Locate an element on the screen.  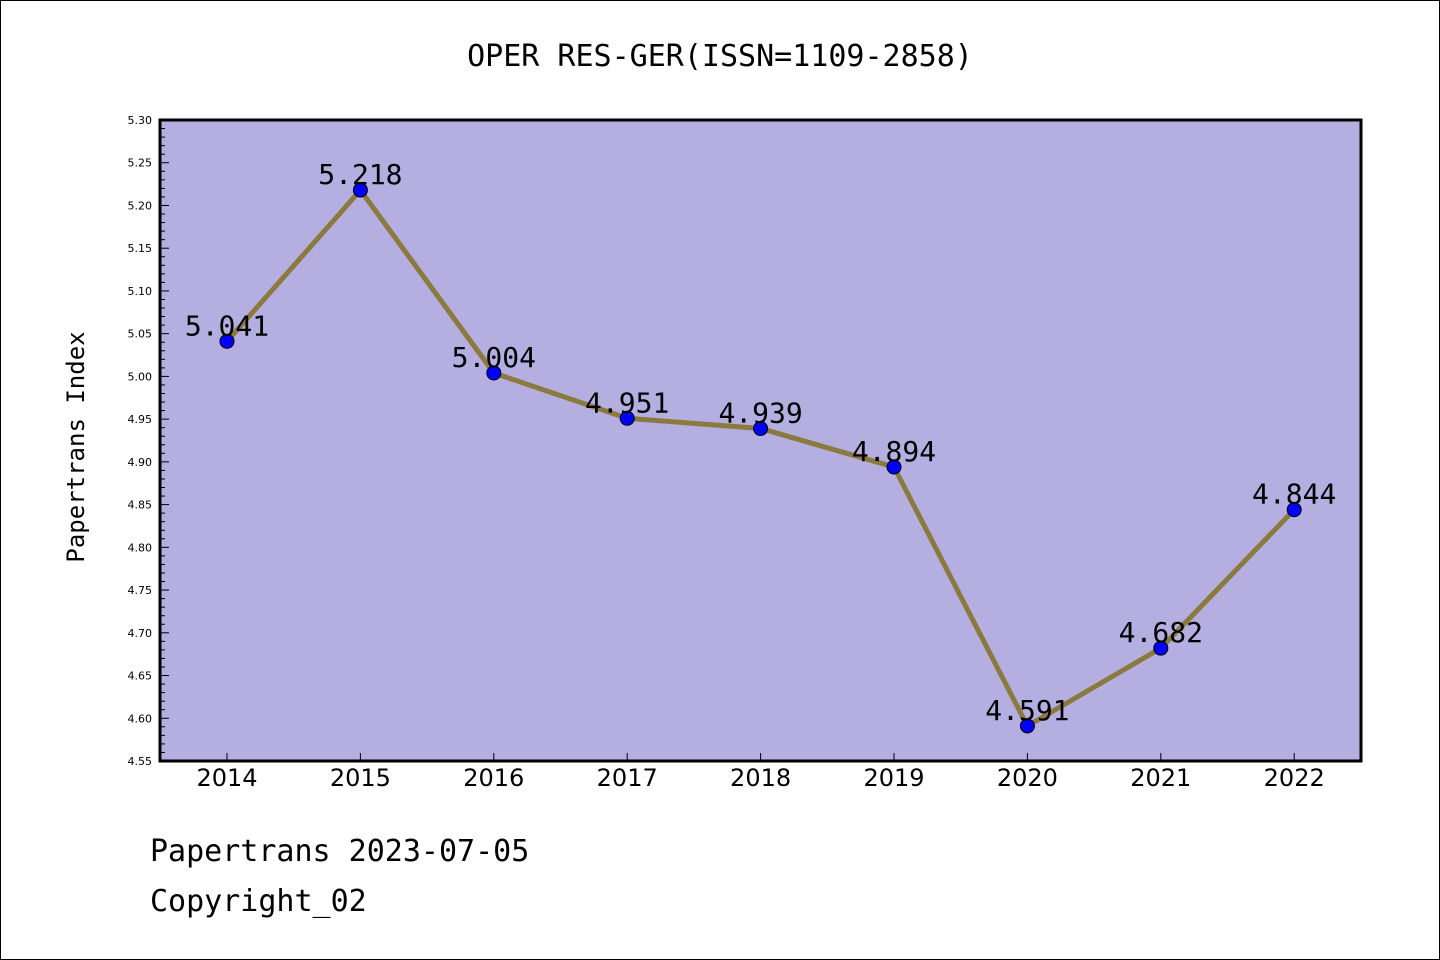
y-tick-label: 4.85 is located at coordinates (140, 505).